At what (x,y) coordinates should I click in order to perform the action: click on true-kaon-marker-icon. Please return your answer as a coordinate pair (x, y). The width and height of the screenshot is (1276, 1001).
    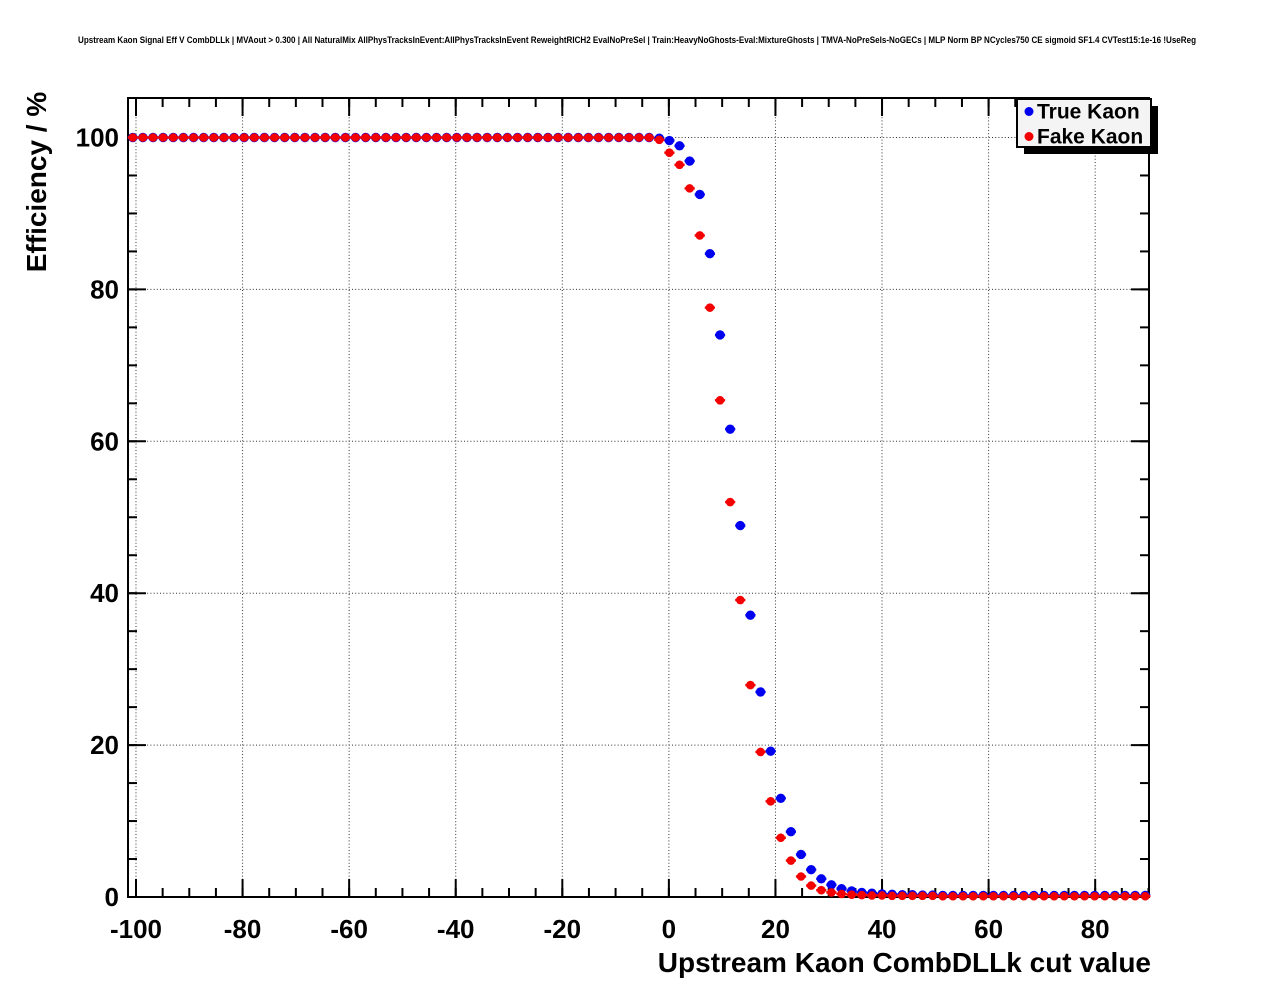
    Looking at the image, I should click on (1029, 111).